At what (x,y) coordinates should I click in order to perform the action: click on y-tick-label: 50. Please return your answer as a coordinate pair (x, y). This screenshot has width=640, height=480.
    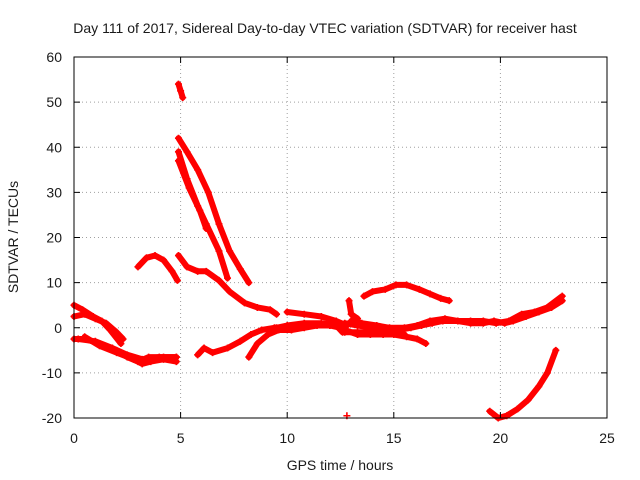
    Looking at the image, I should click on (54, 102).